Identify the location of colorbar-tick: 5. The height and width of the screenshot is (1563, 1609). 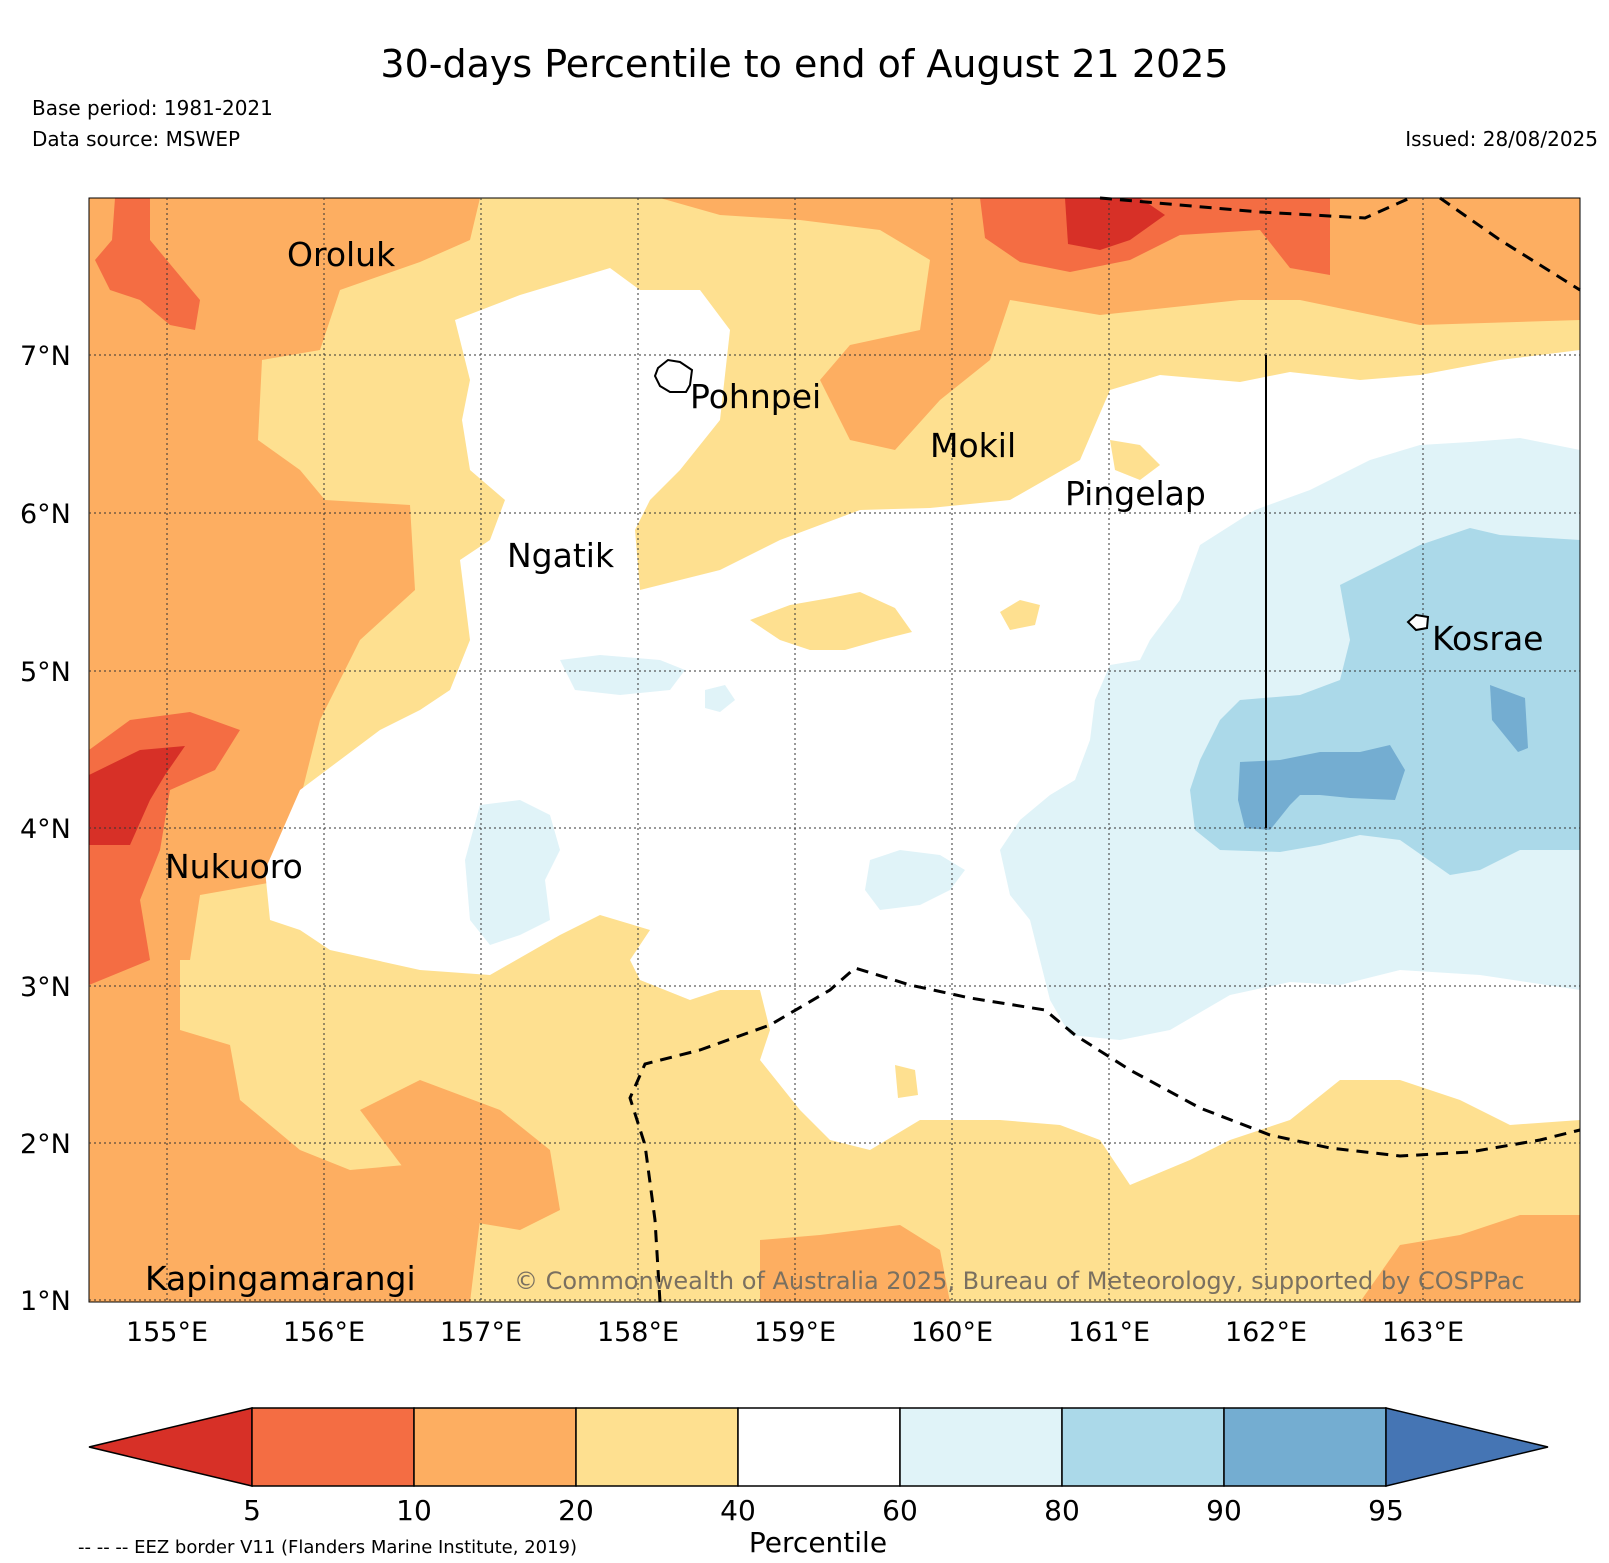
(252, 1510).